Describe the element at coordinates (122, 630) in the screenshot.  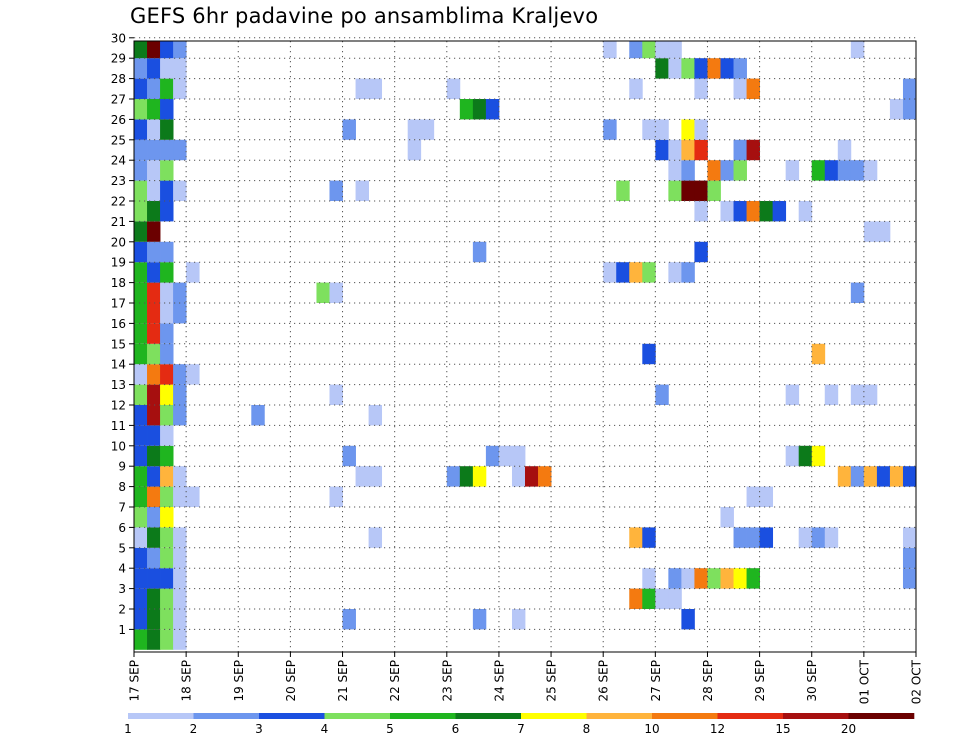
I see `y-tick-label: 1` at that location.